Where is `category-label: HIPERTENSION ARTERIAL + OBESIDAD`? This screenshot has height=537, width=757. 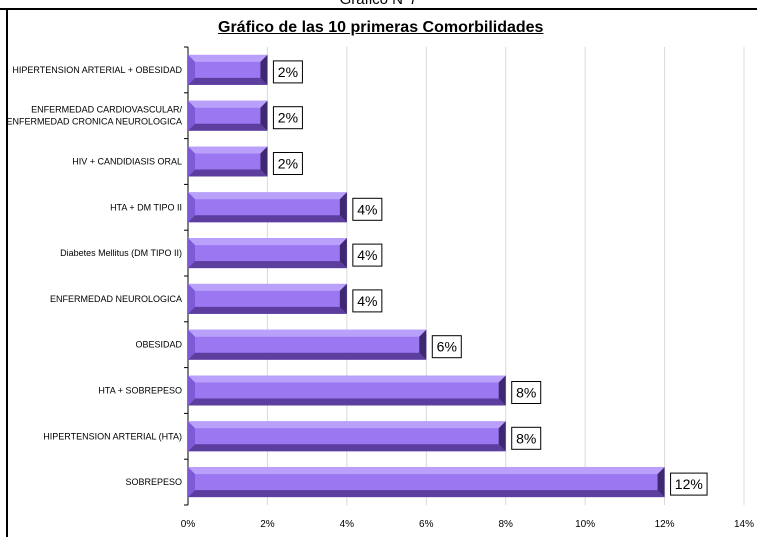
category-label: HIPERTENSION ARTERIAL + OBESIDAD is located at coordinates (97, 70).